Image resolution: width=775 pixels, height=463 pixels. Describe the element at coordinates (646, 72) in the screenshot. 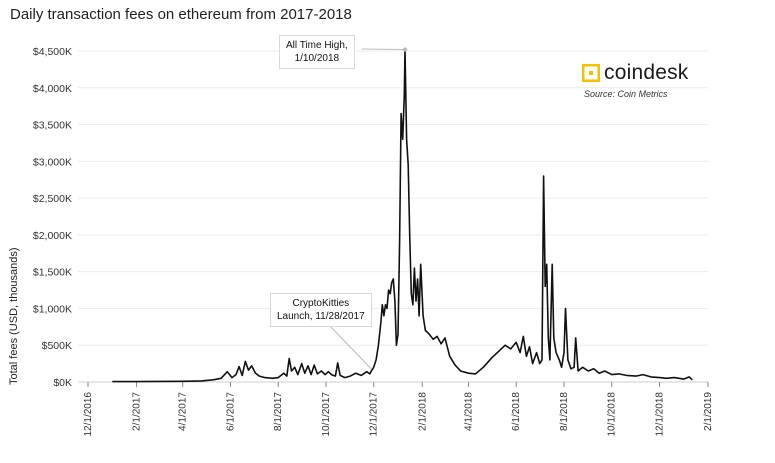

I see `brand-name: coindesk` at that location.